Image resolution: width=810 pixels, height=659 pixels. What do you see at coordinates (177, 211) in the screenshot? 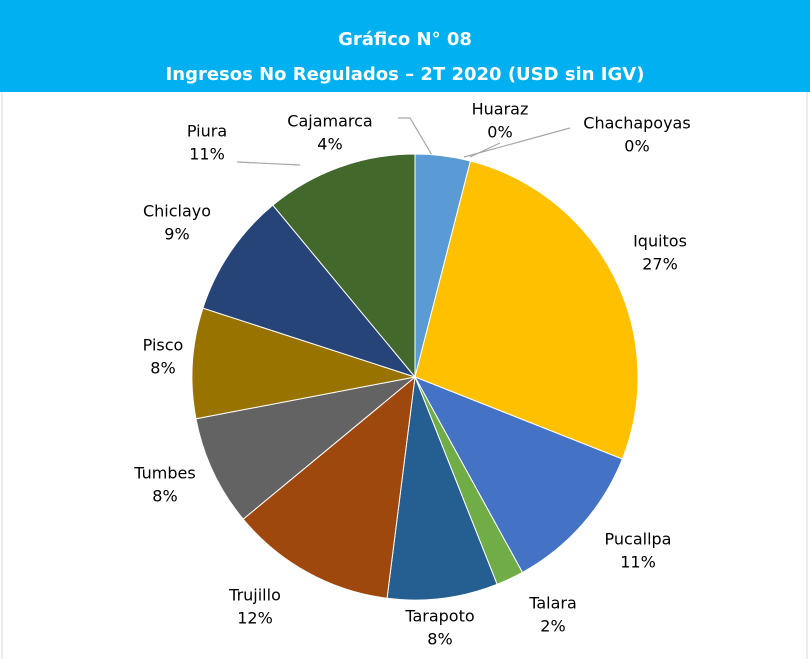
I see `slice-label: Chiclayo` at bounding box center [177, 211].